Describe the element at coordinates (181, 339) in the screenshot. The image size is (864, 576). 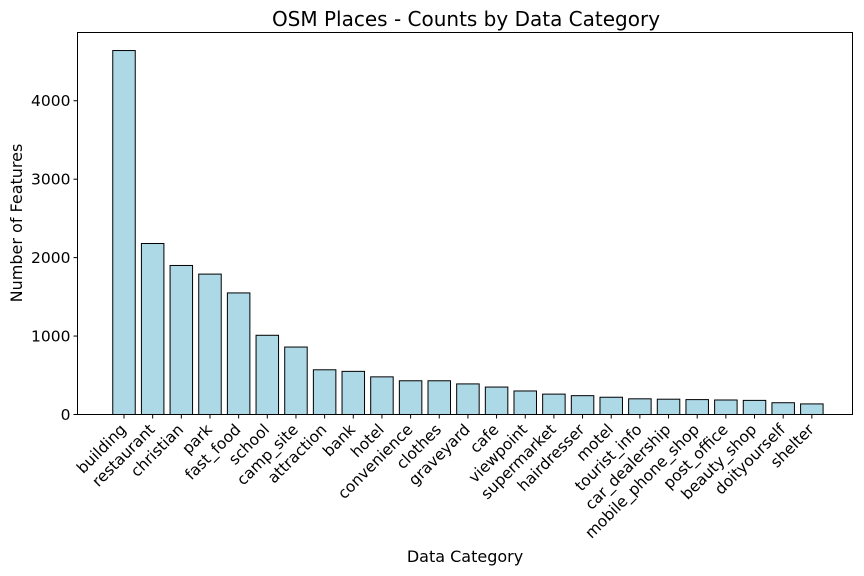
I see `bar-christian` at that location.